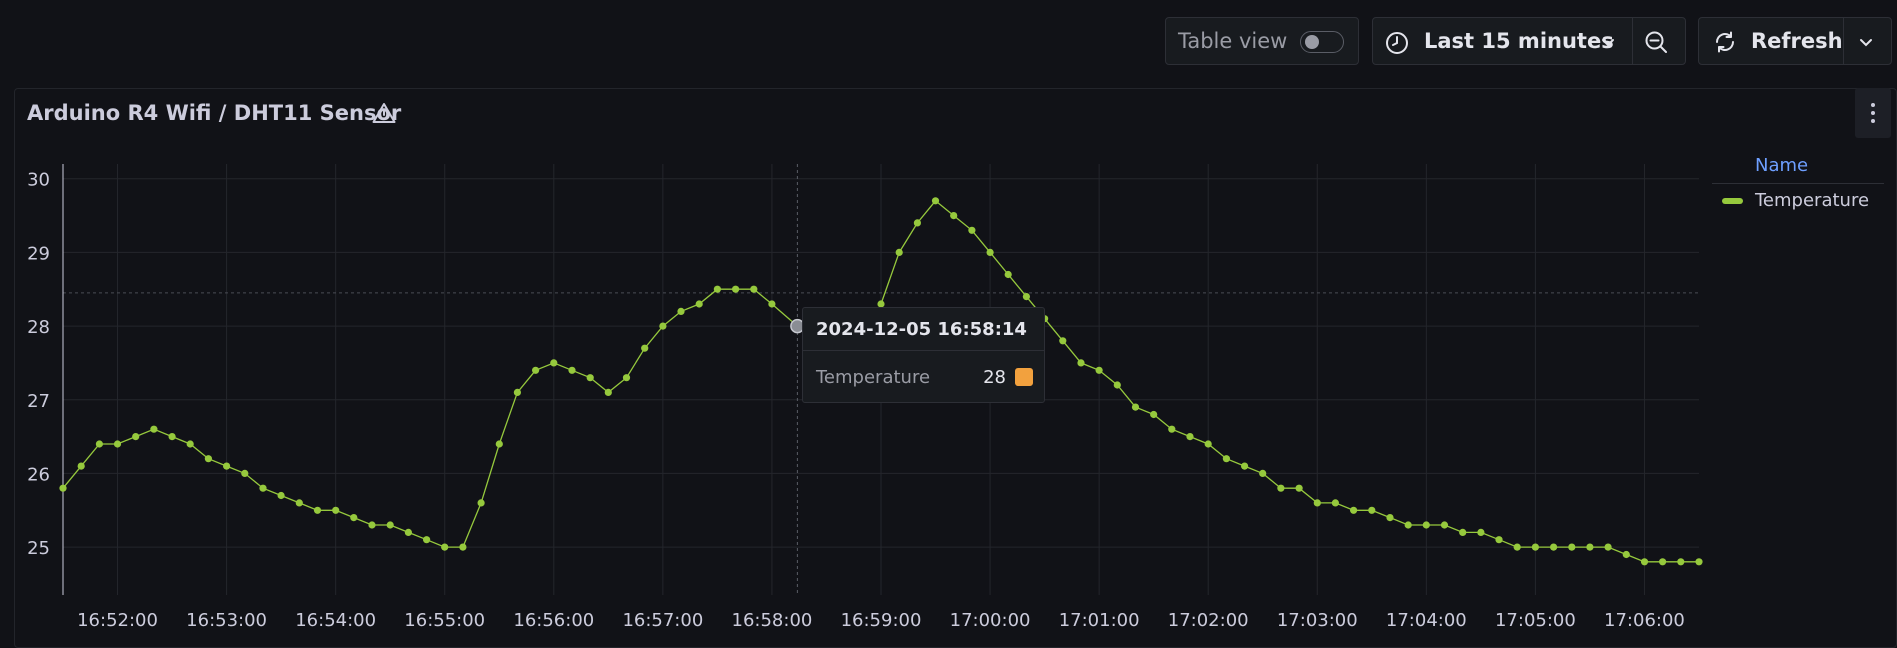 Image resolution: width=1897 pixels, height=648 pixels. Describe the element at coordinates (226, 620) in the screenshot. I see `x-tick-label: 16:53:00` at that location.